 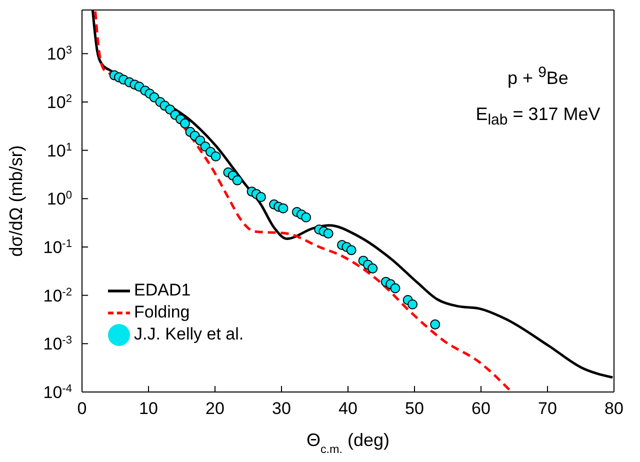 I want to click on y-tick-label: 10$^{-4}$, so click(x=57, y=392).